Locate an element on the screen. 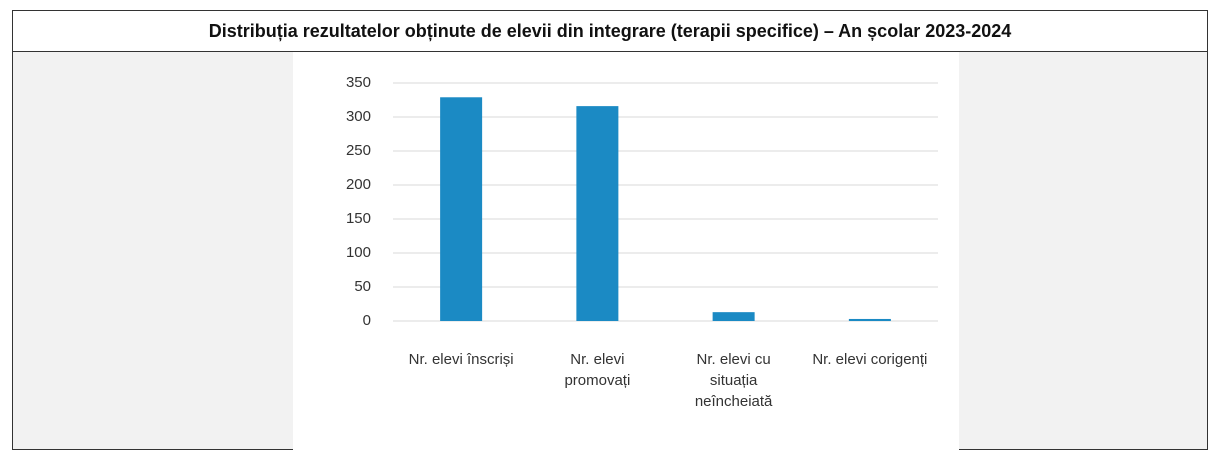 Image resolution: width=1221 pixels, height=455 pixels. y-tick-label: 300 is located at coordinates (358, 116).